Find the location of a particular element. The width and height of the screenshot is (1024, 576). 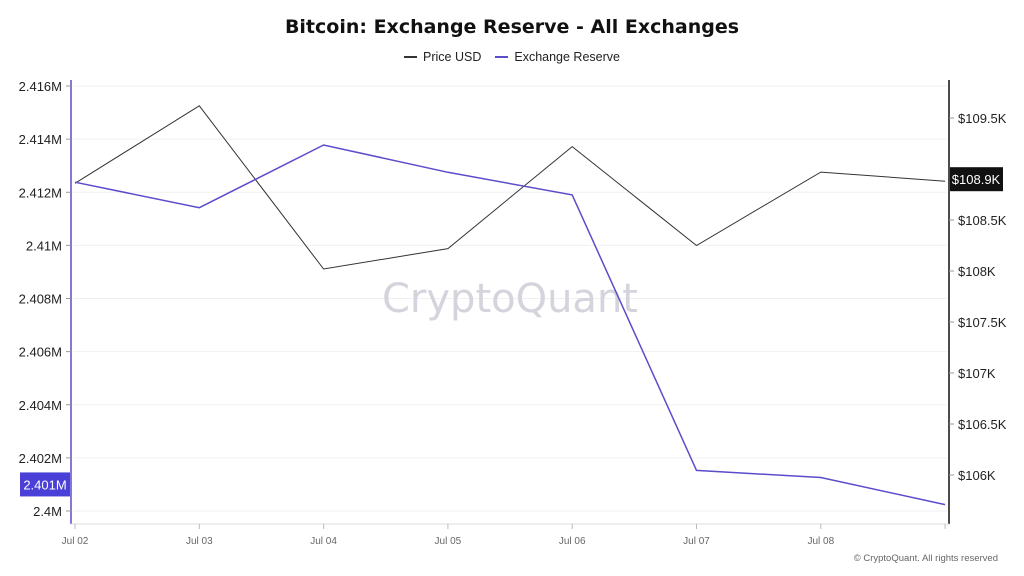

left-tick-label: 2.416M is located at coordinates (40, 86).